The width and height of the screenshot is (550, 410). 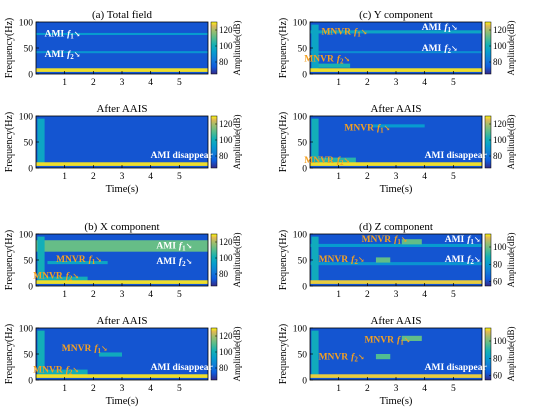 What do you see at coordinates (121, 109) in the screenshot?
I see `panel-title: After AAIS` at bounding box center [121, 109].